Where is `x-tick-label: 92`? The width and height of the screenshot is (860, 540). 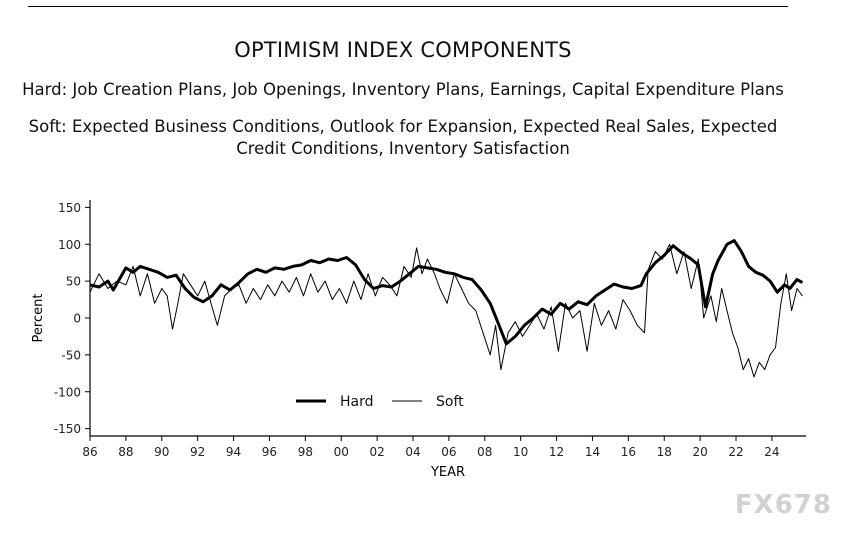
x-tick-label: 92 is located at coordinates (197, 452).